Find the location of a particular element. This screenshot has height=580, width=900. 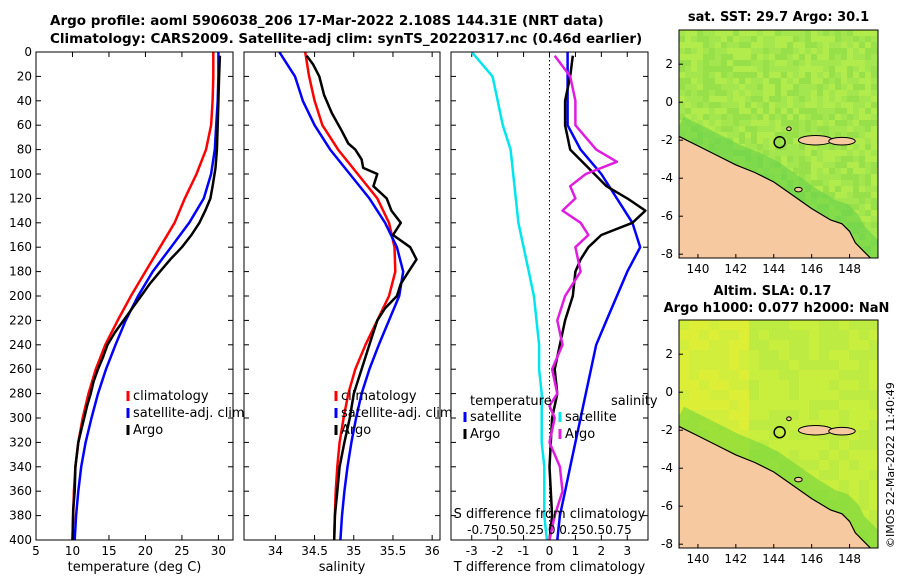

sst-map-xtick-label: 146 is located at coordinates (811, 269).